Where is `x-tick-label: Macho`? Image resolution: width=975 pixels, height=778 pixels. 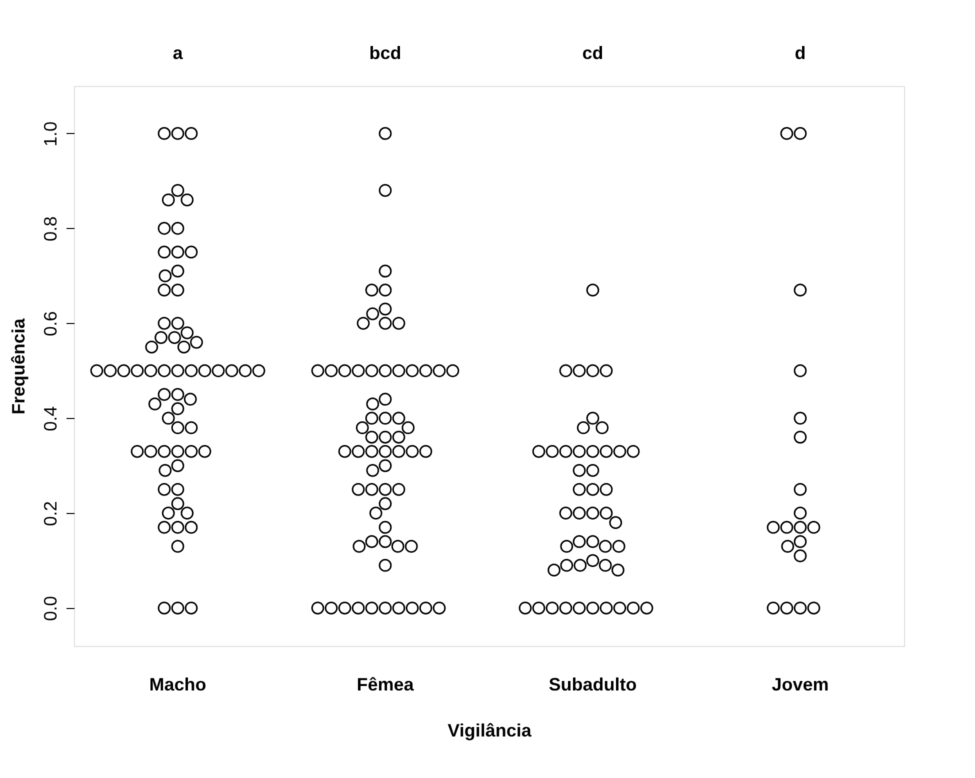 x-tick-label: Macho is located at coordinates (177, 684).